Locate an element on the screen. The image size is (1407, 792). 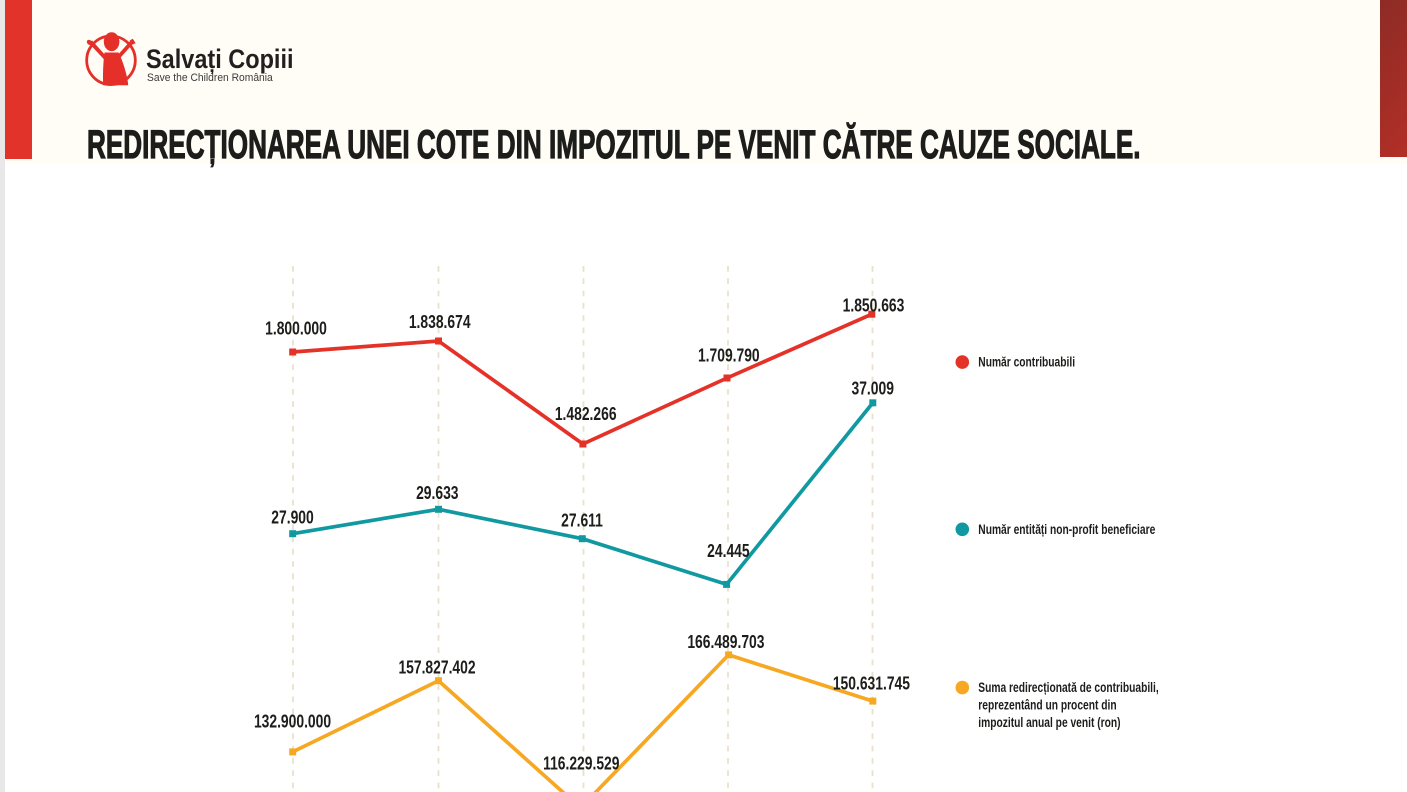
svg-text: impozitul anual pe venit (ron) is located at coordinates (1049, 722).